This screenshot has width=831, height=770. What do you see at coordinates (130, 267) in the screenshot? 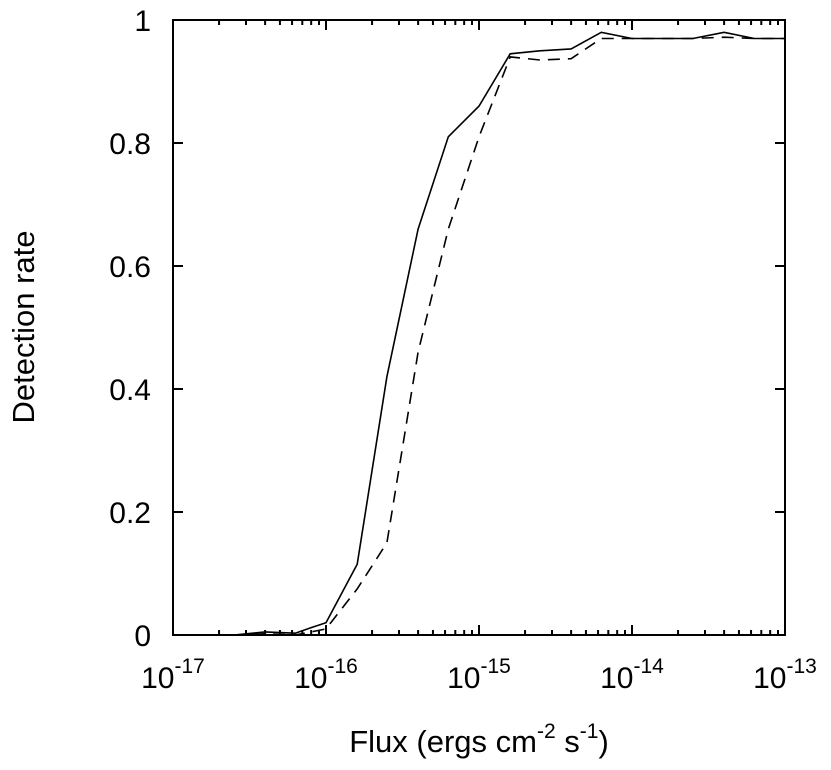
I see `y-tick-label: 0.6` at bounding box center [130, 267].